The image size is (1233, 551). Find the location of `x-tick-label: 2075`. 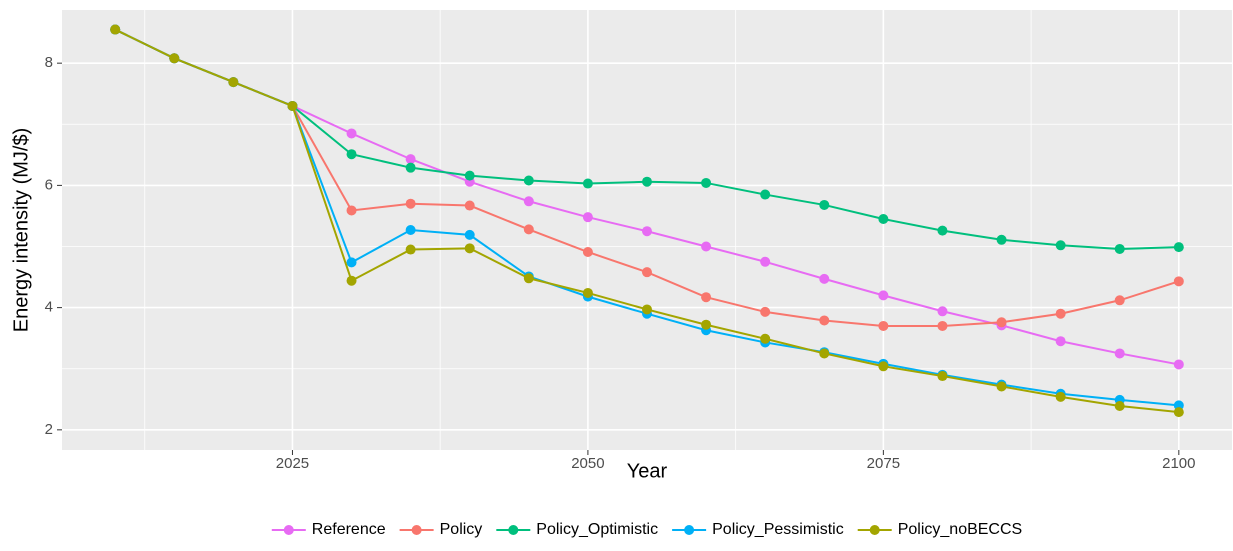

x-tick-label: 2075 is located at coordinates (883, 463).